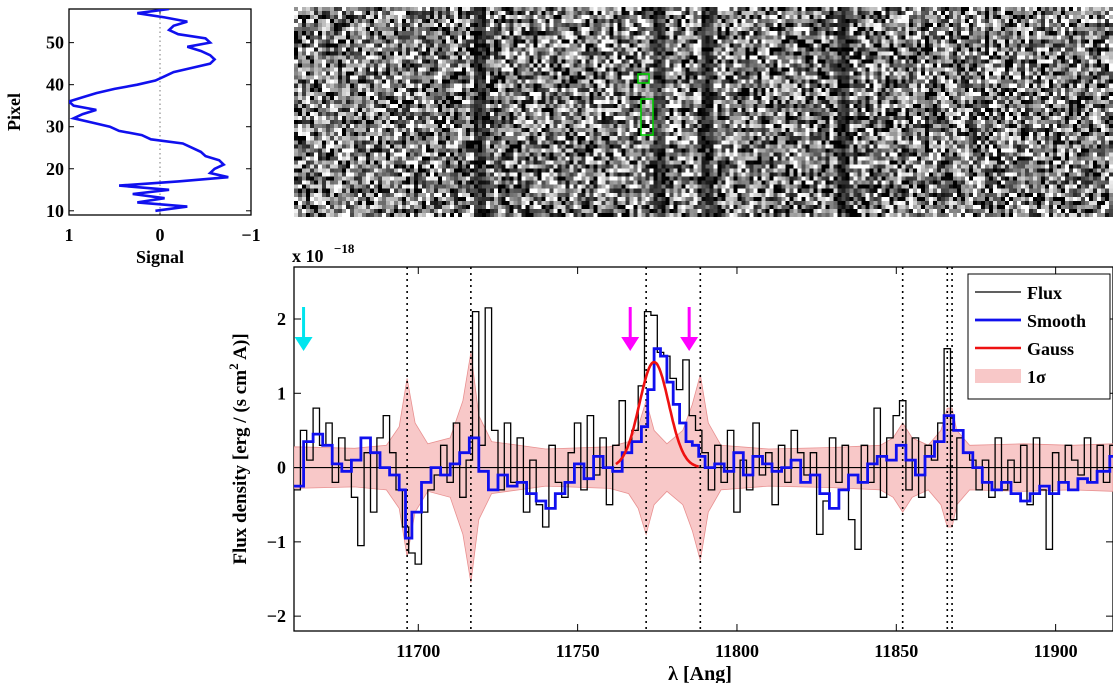  What do you see at coordinates (233, 366) in the screenshot?
I see `ylabel-sup: 2` at bounding box center [233, 366].